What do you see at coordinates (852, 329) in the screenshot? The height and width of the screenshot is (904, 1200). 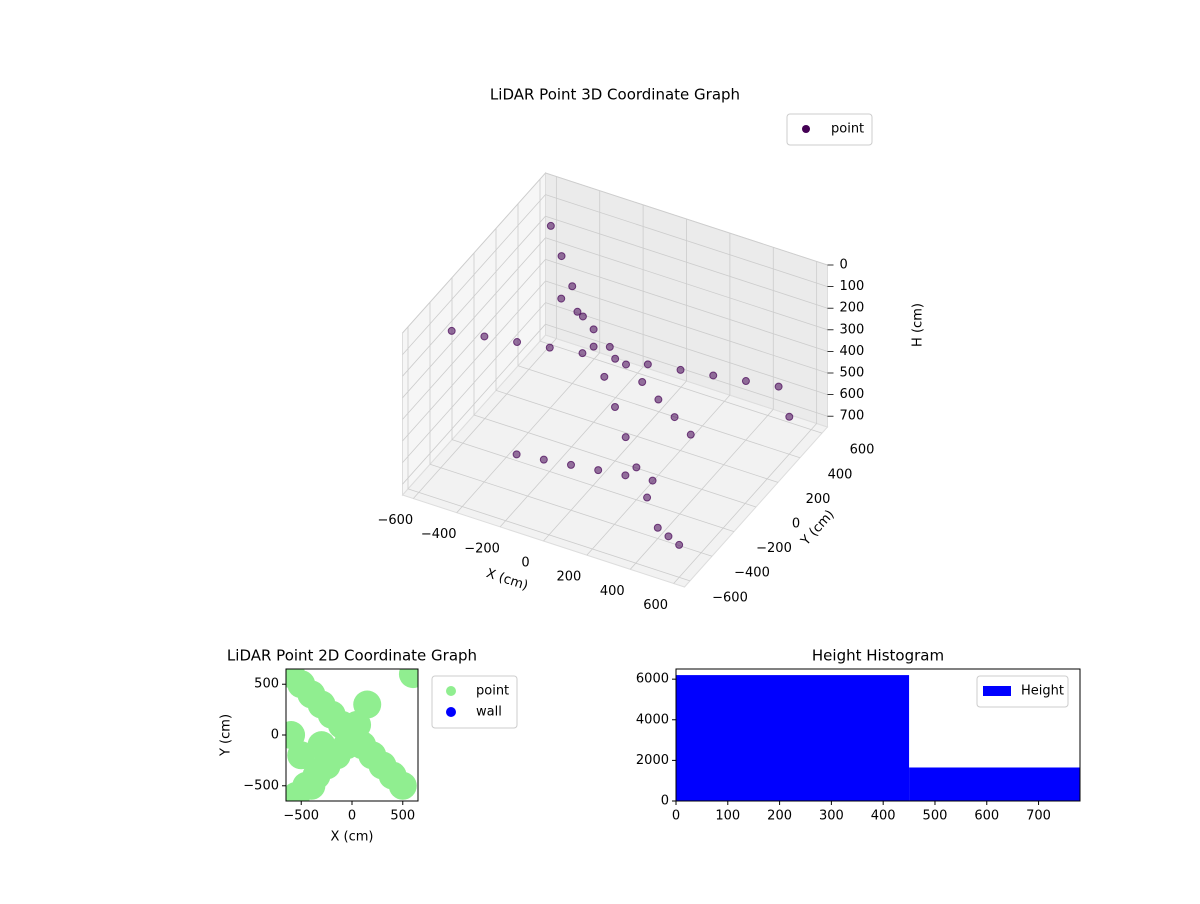 I see `z-tick-label: 300` at bounding box center [852, 329].